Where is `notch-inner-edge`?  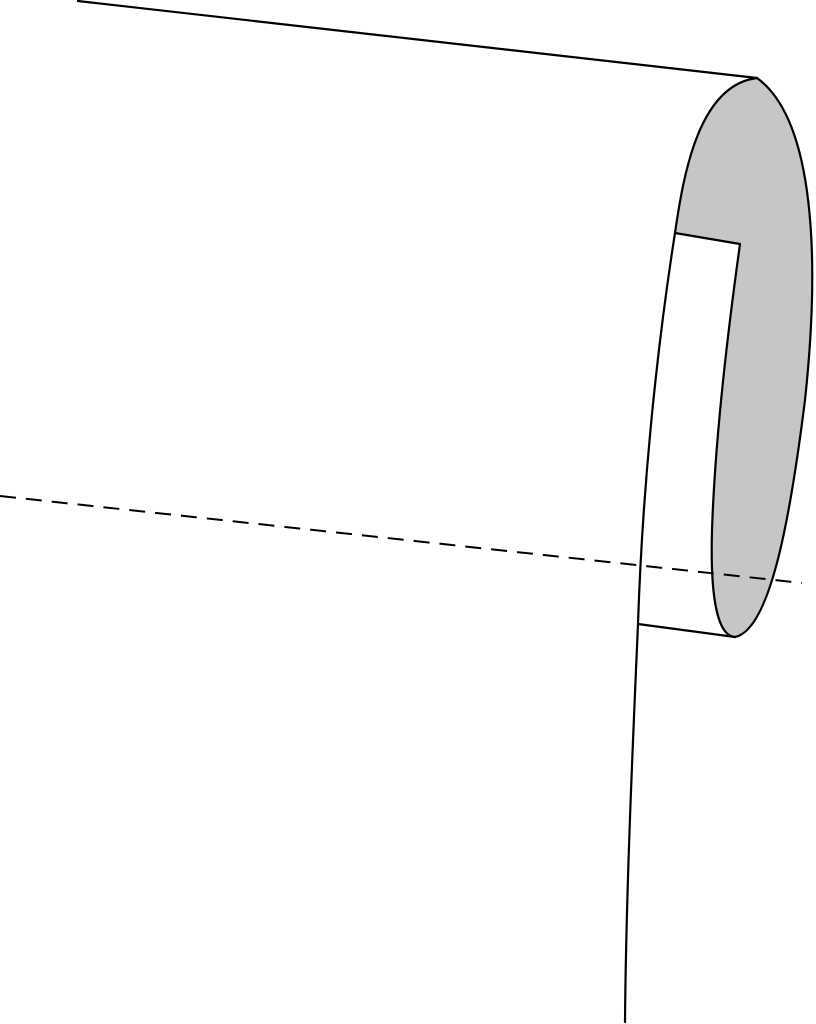
notch-inner-edge is located at coordinates (726, 440).